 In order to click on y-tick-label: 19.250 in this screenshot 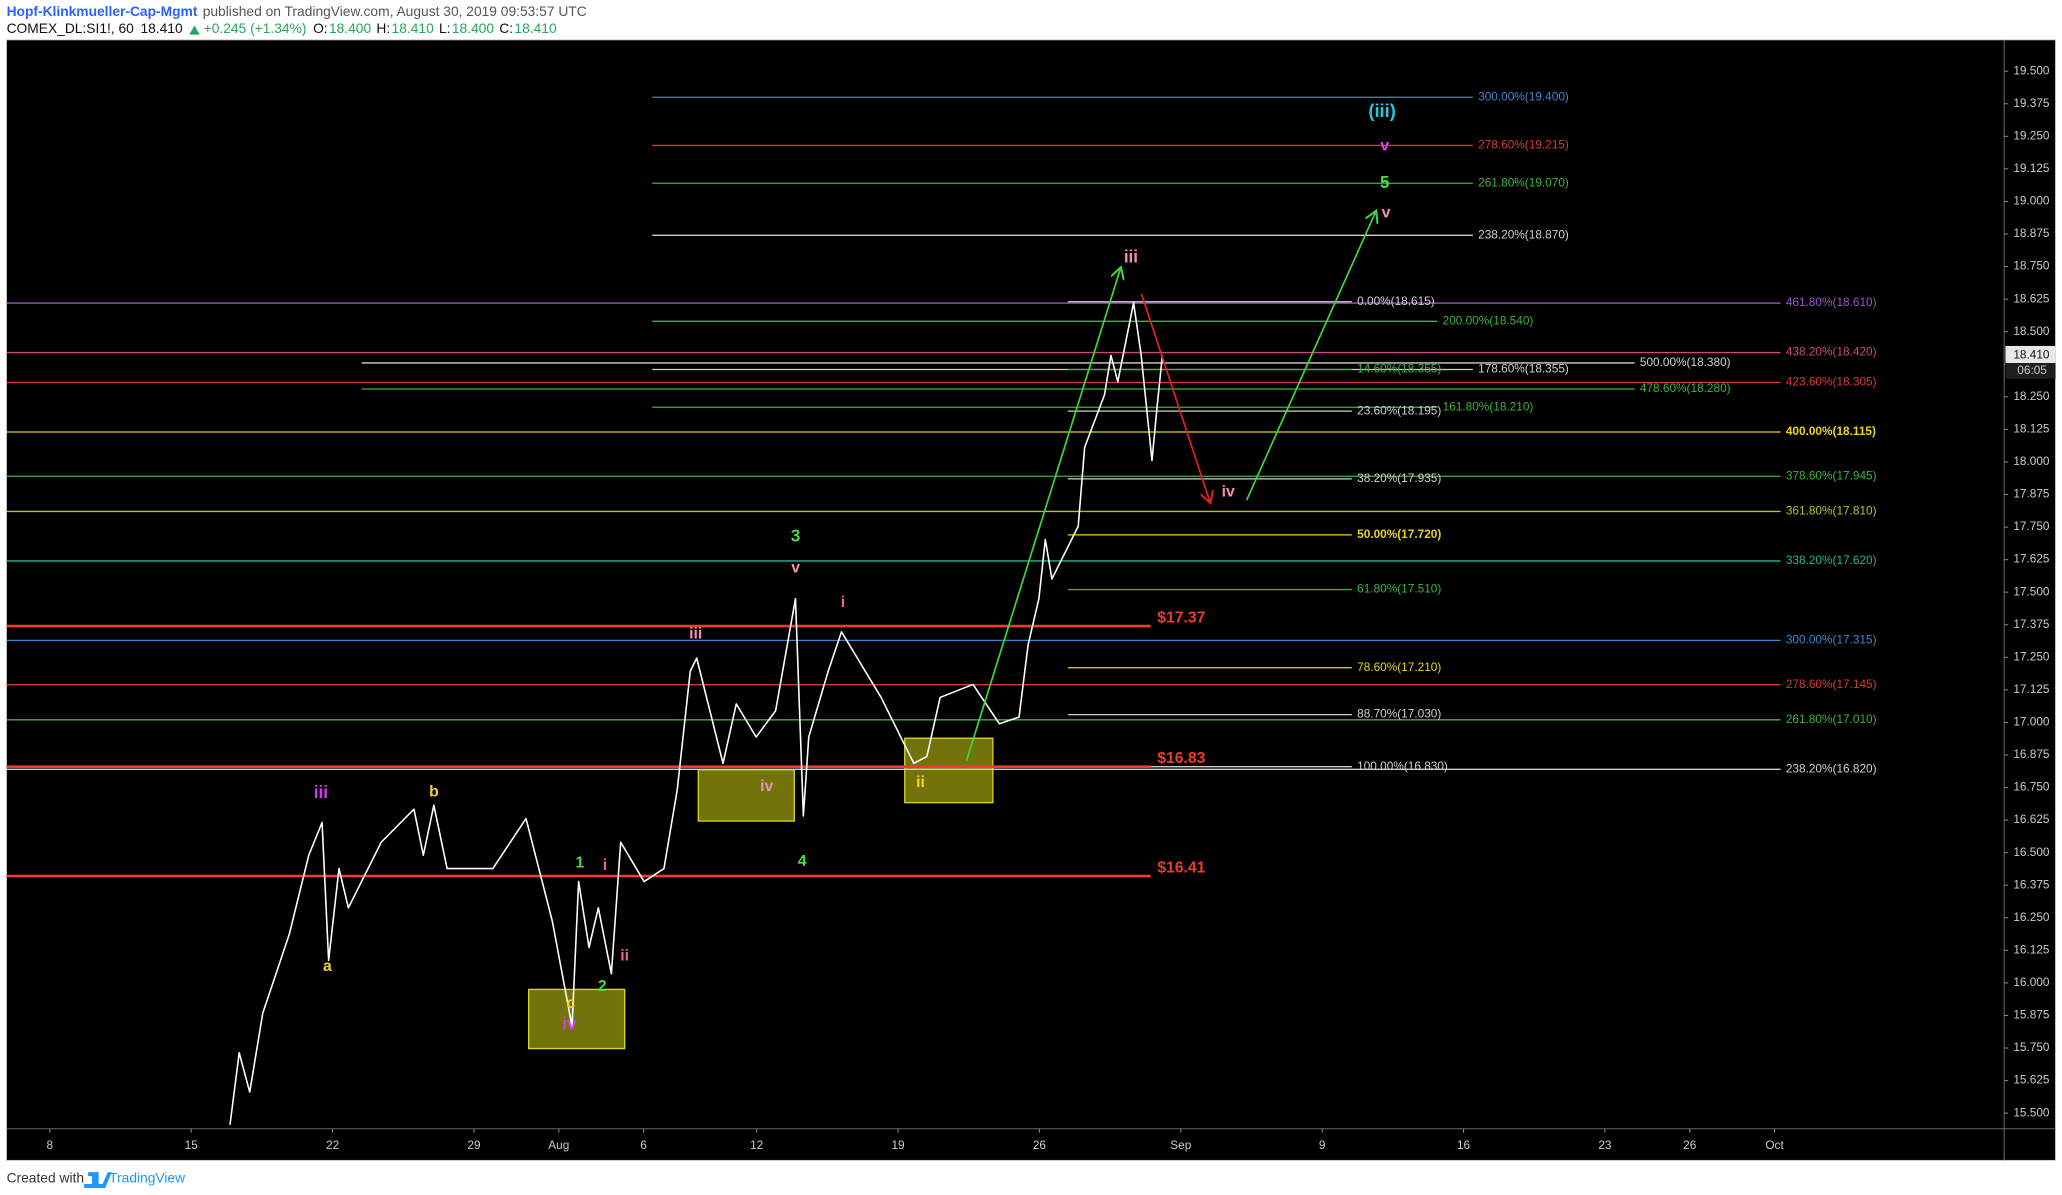, I will do `click(2031, 135)`.